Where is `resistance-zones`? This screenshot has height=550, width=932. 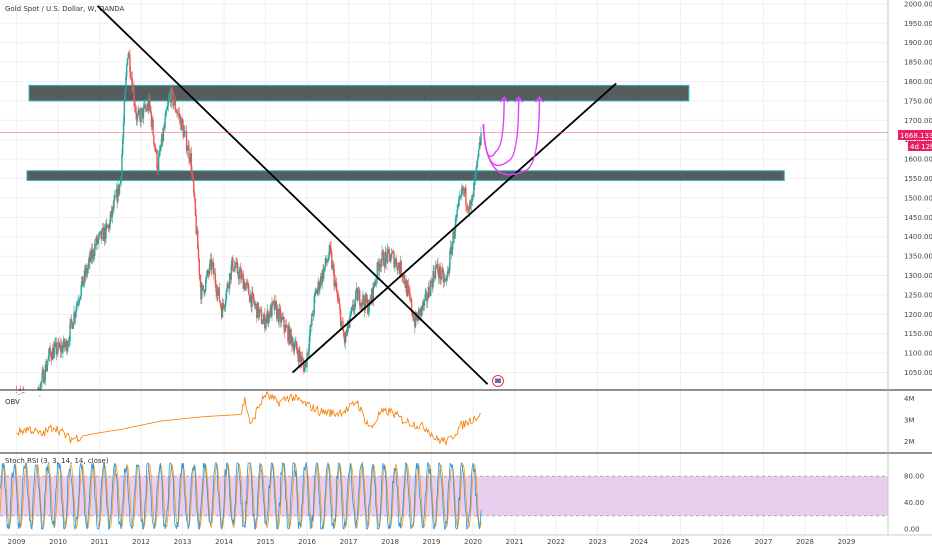 resistance-zones is located at coordinates (405, 132).